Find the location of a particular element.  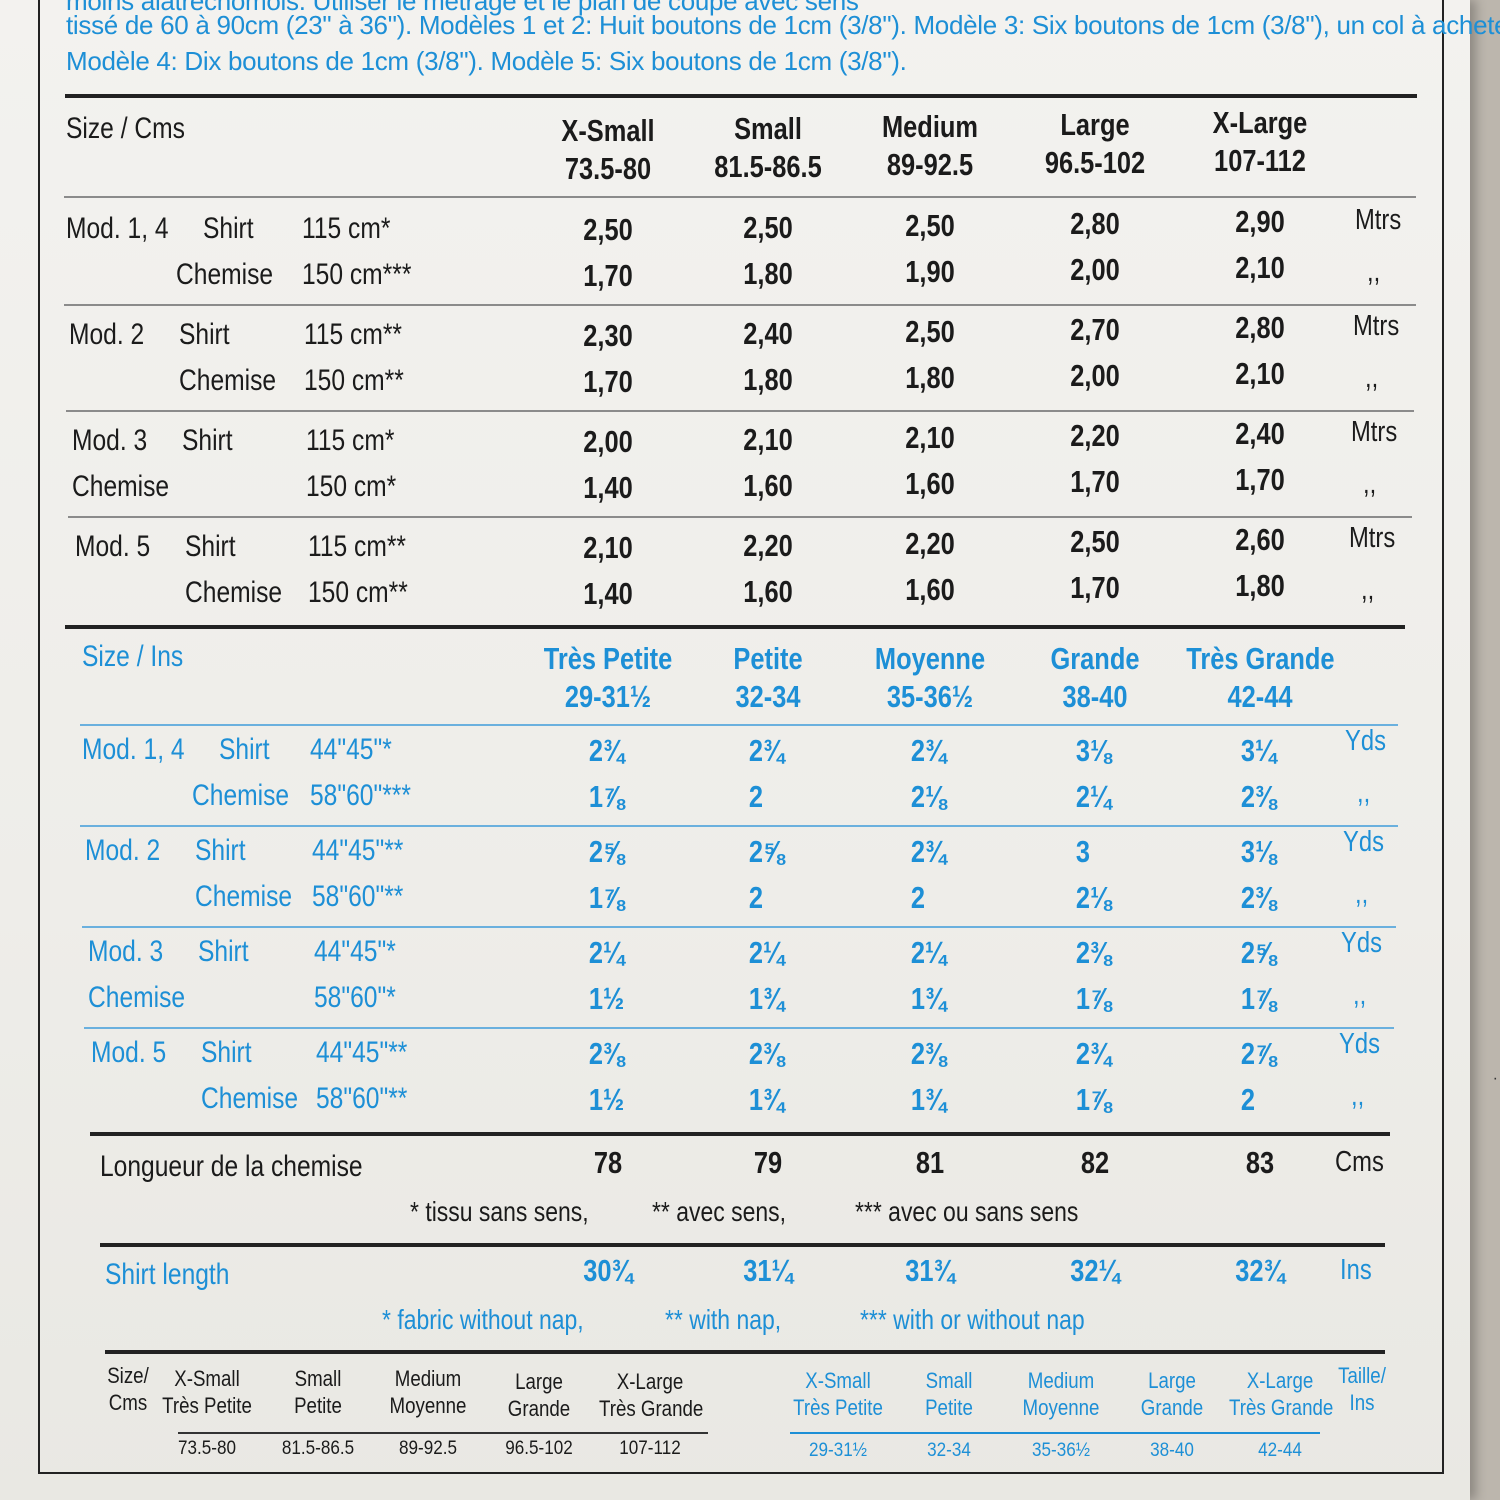

length_fr-value: 78 is located at coordinates (608, 1162).